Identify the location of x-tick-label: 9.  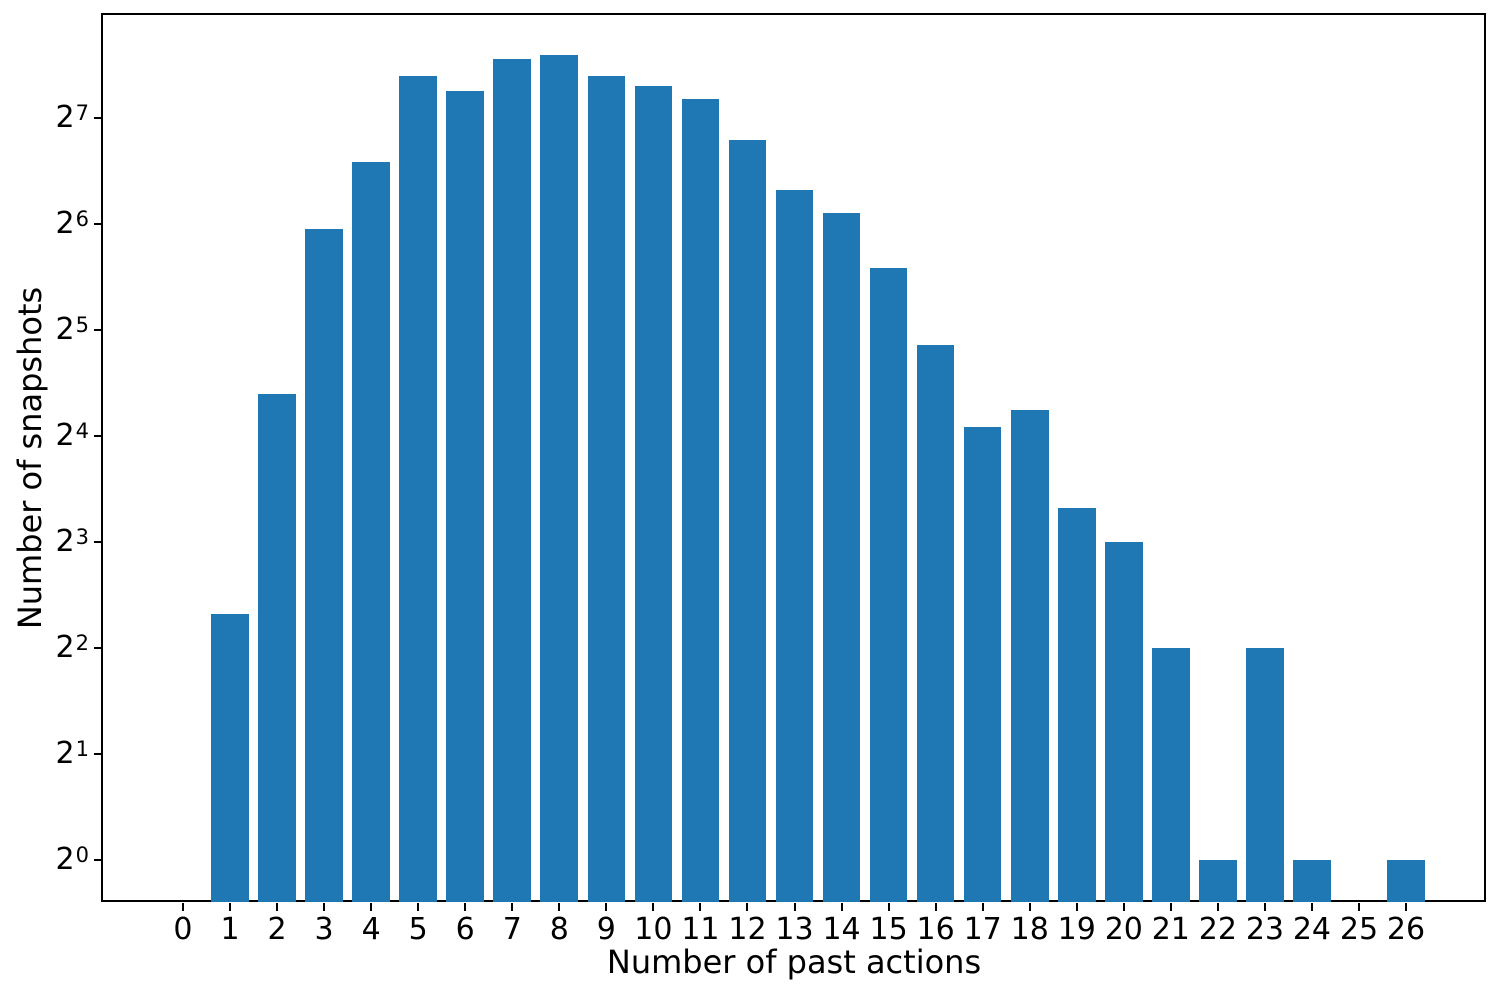
(606, 929).